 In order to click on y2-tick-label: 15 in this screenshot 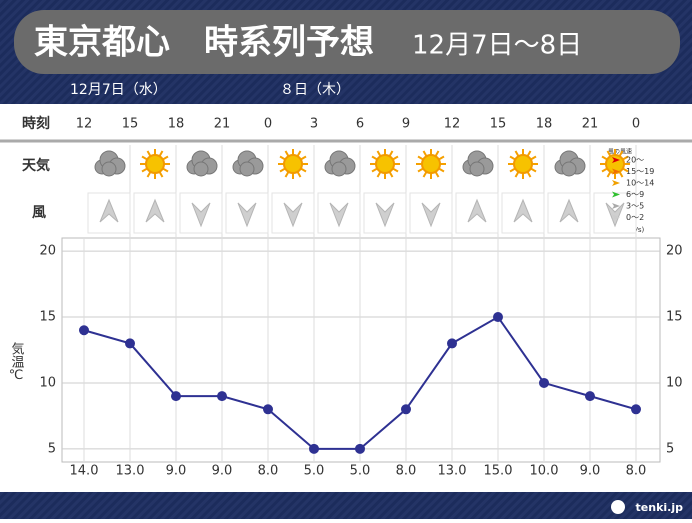, I will do `click(674, 317)`.